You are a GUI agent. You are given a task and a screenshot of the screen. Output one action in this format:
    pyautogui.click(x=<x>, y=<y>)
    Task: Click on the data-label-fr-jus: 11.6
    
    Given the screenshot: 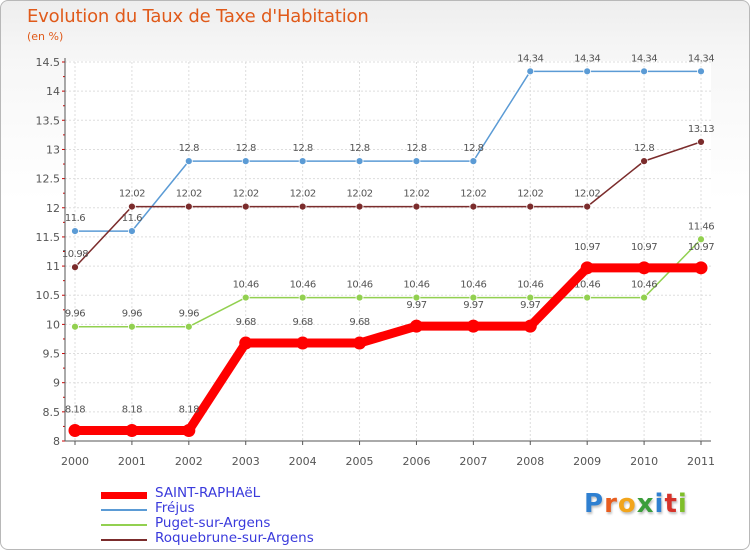 What is the action you would take?
    pyautogui.click(x=75, y=218)
    